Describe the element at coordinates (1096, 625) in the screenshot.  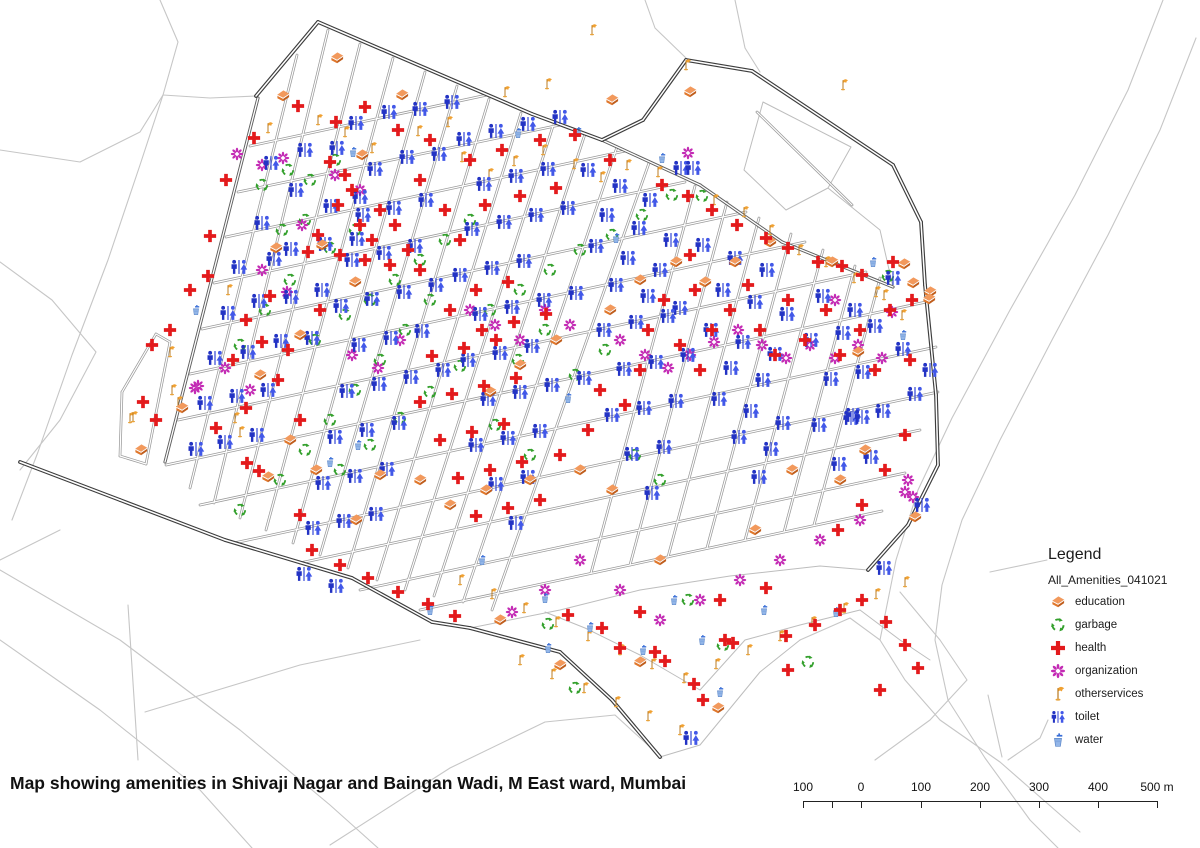
I see `legend-item-label: garbage` at that location.